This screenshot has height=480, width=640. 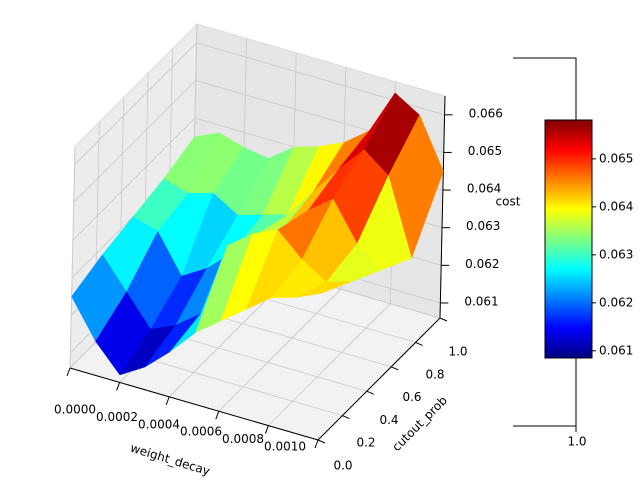 What do you see at coordinates (342, 466) in the screenshot?
I see `y-tick-label: 0.0` at bounding box center [342, 466].